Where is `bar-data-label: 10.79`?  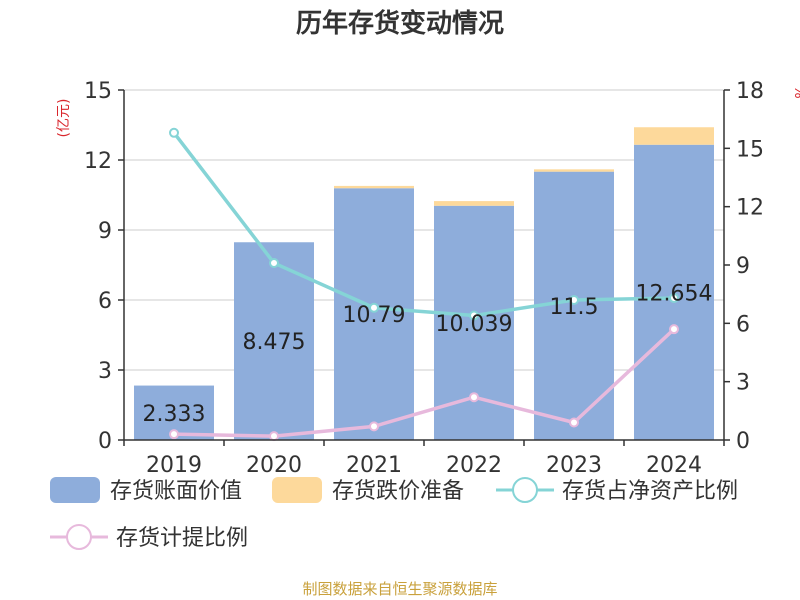
bar-data-label: 10.79 is located at coordinates (374, 315).